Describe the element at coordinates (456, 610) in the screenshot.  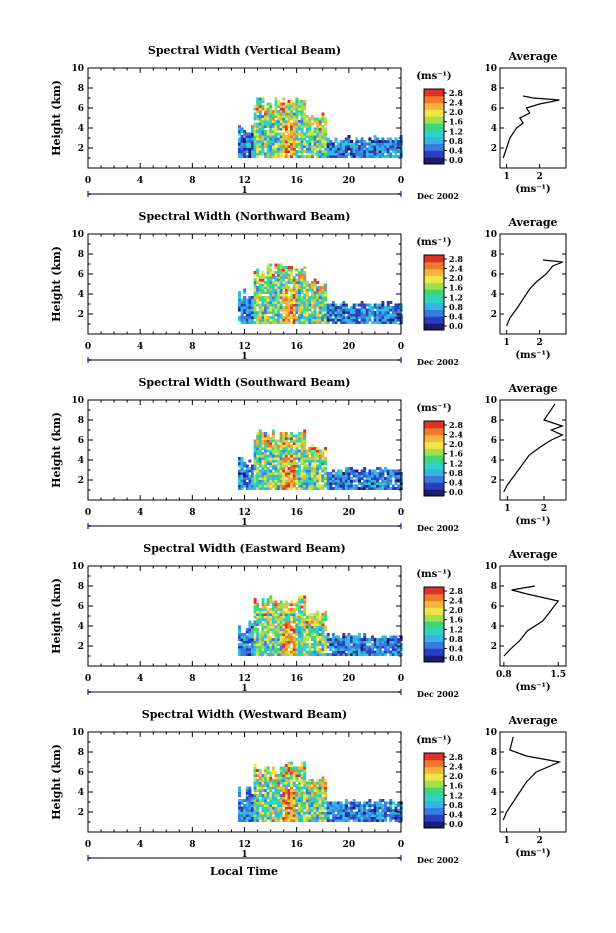
I see `colorbar-tick-label: 2.0` at that location.